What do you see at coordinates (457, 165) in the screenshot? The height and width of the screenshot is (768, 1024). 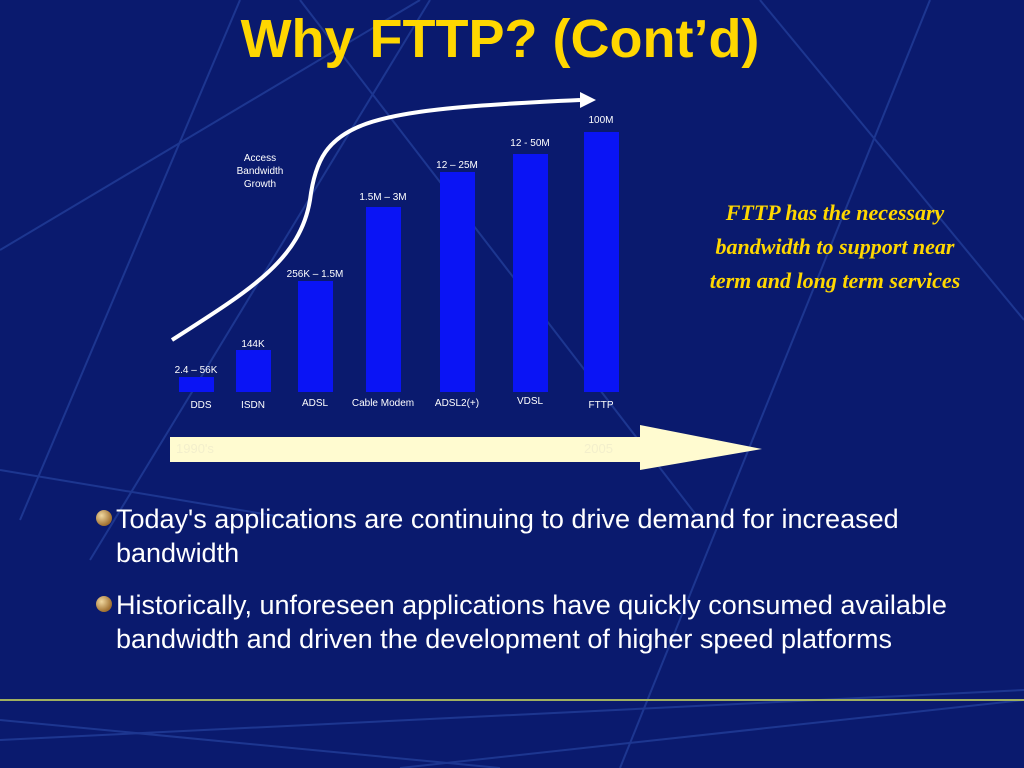 I see `bar-label: 12 – 25M` at bounding box center [457, 165].